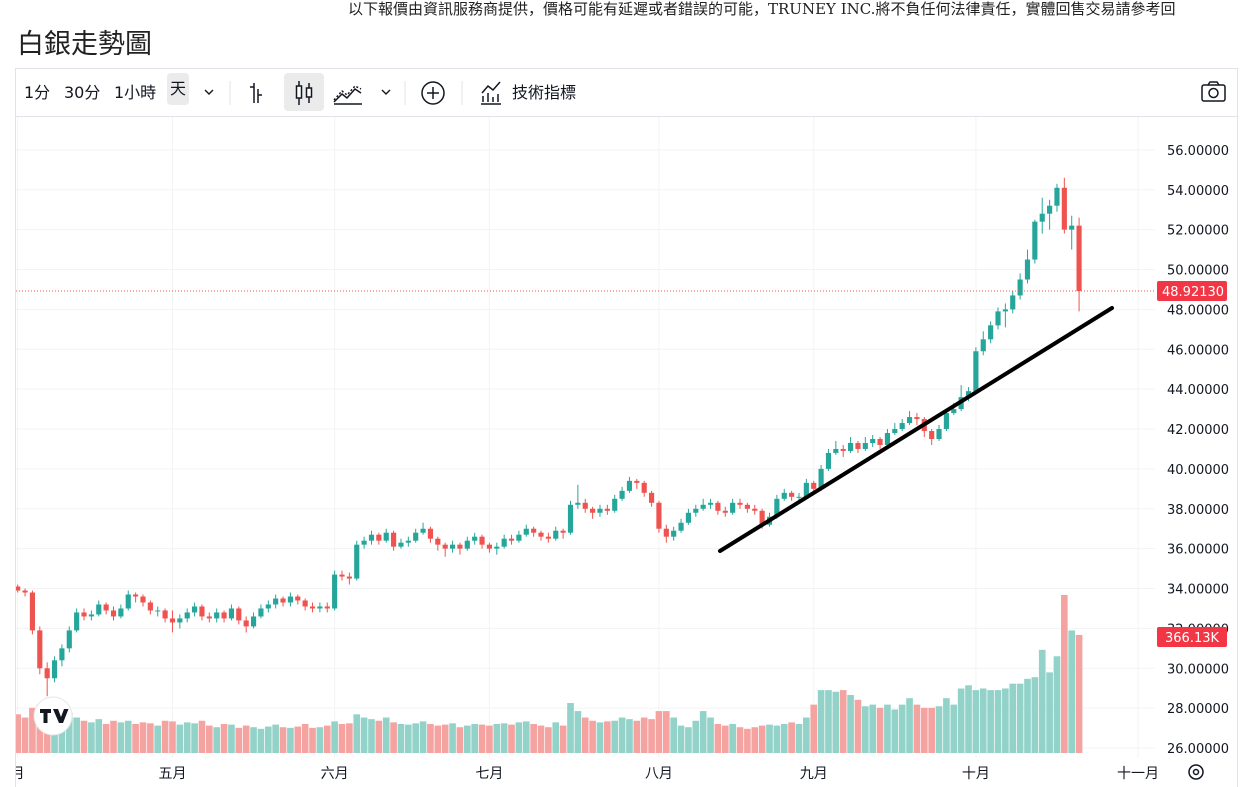 The image size is (1253, 787). I want to click on indicators-button: 技術指標, so click(544, 92).